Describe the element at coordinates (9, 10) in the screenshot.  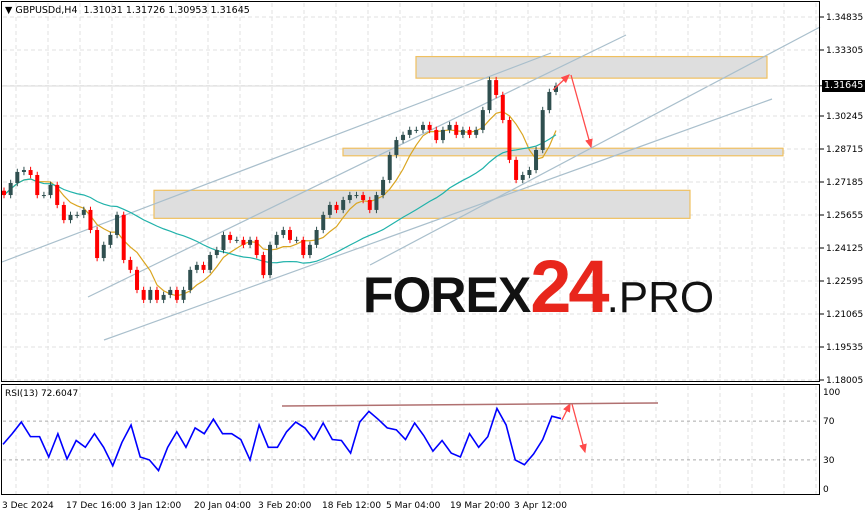
I see `dropdown-triangle-icon: ▼` at that location.